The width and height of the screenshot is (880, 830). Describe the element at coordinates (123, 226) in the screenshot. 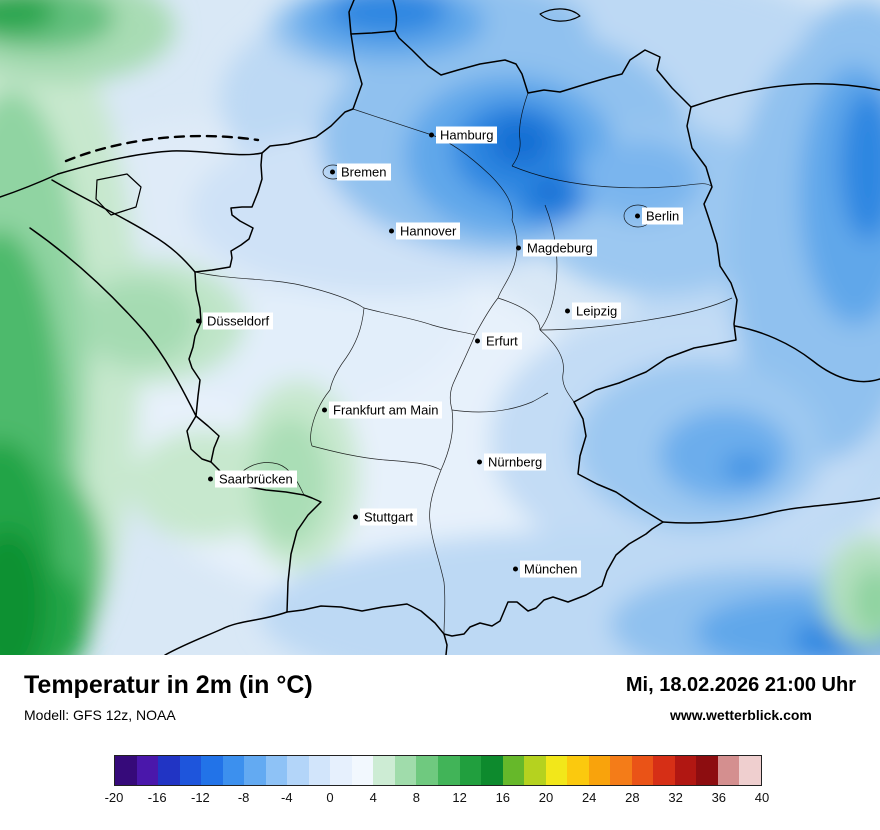

I see `belgium-netherlands-border` at that location.